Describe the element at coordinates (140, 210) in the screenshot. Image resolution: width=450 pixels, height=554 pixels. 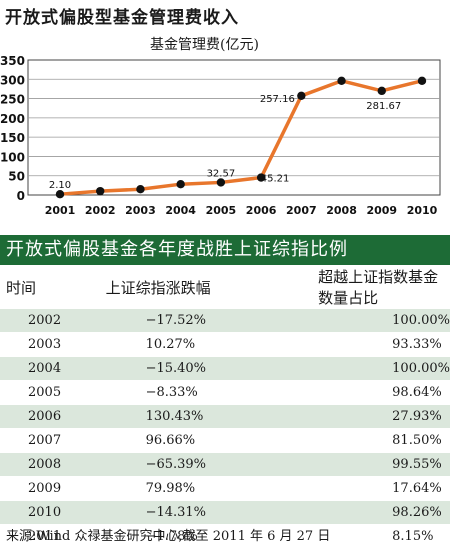
I see `x-tick-label: 2003` at that location.